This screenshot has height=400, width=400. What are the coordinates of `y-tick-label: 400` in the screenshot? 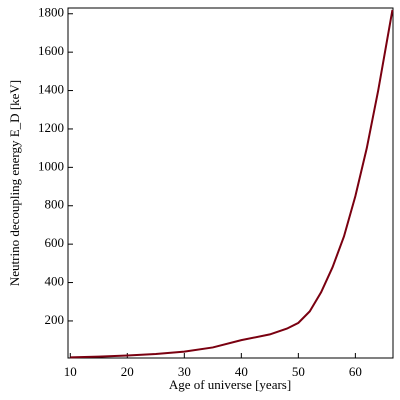 It's located at (55, 281).